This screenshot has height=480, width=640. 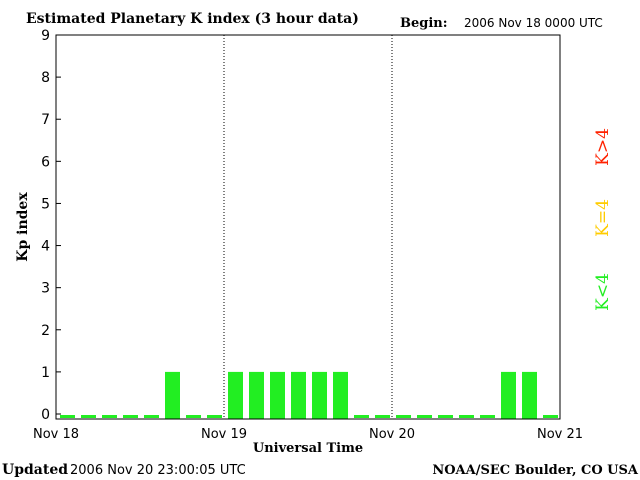 What do you see at coordinates (45, 78) in the screenshot?
I see `y-tick-label: 8` at bounding box center [45, 78].